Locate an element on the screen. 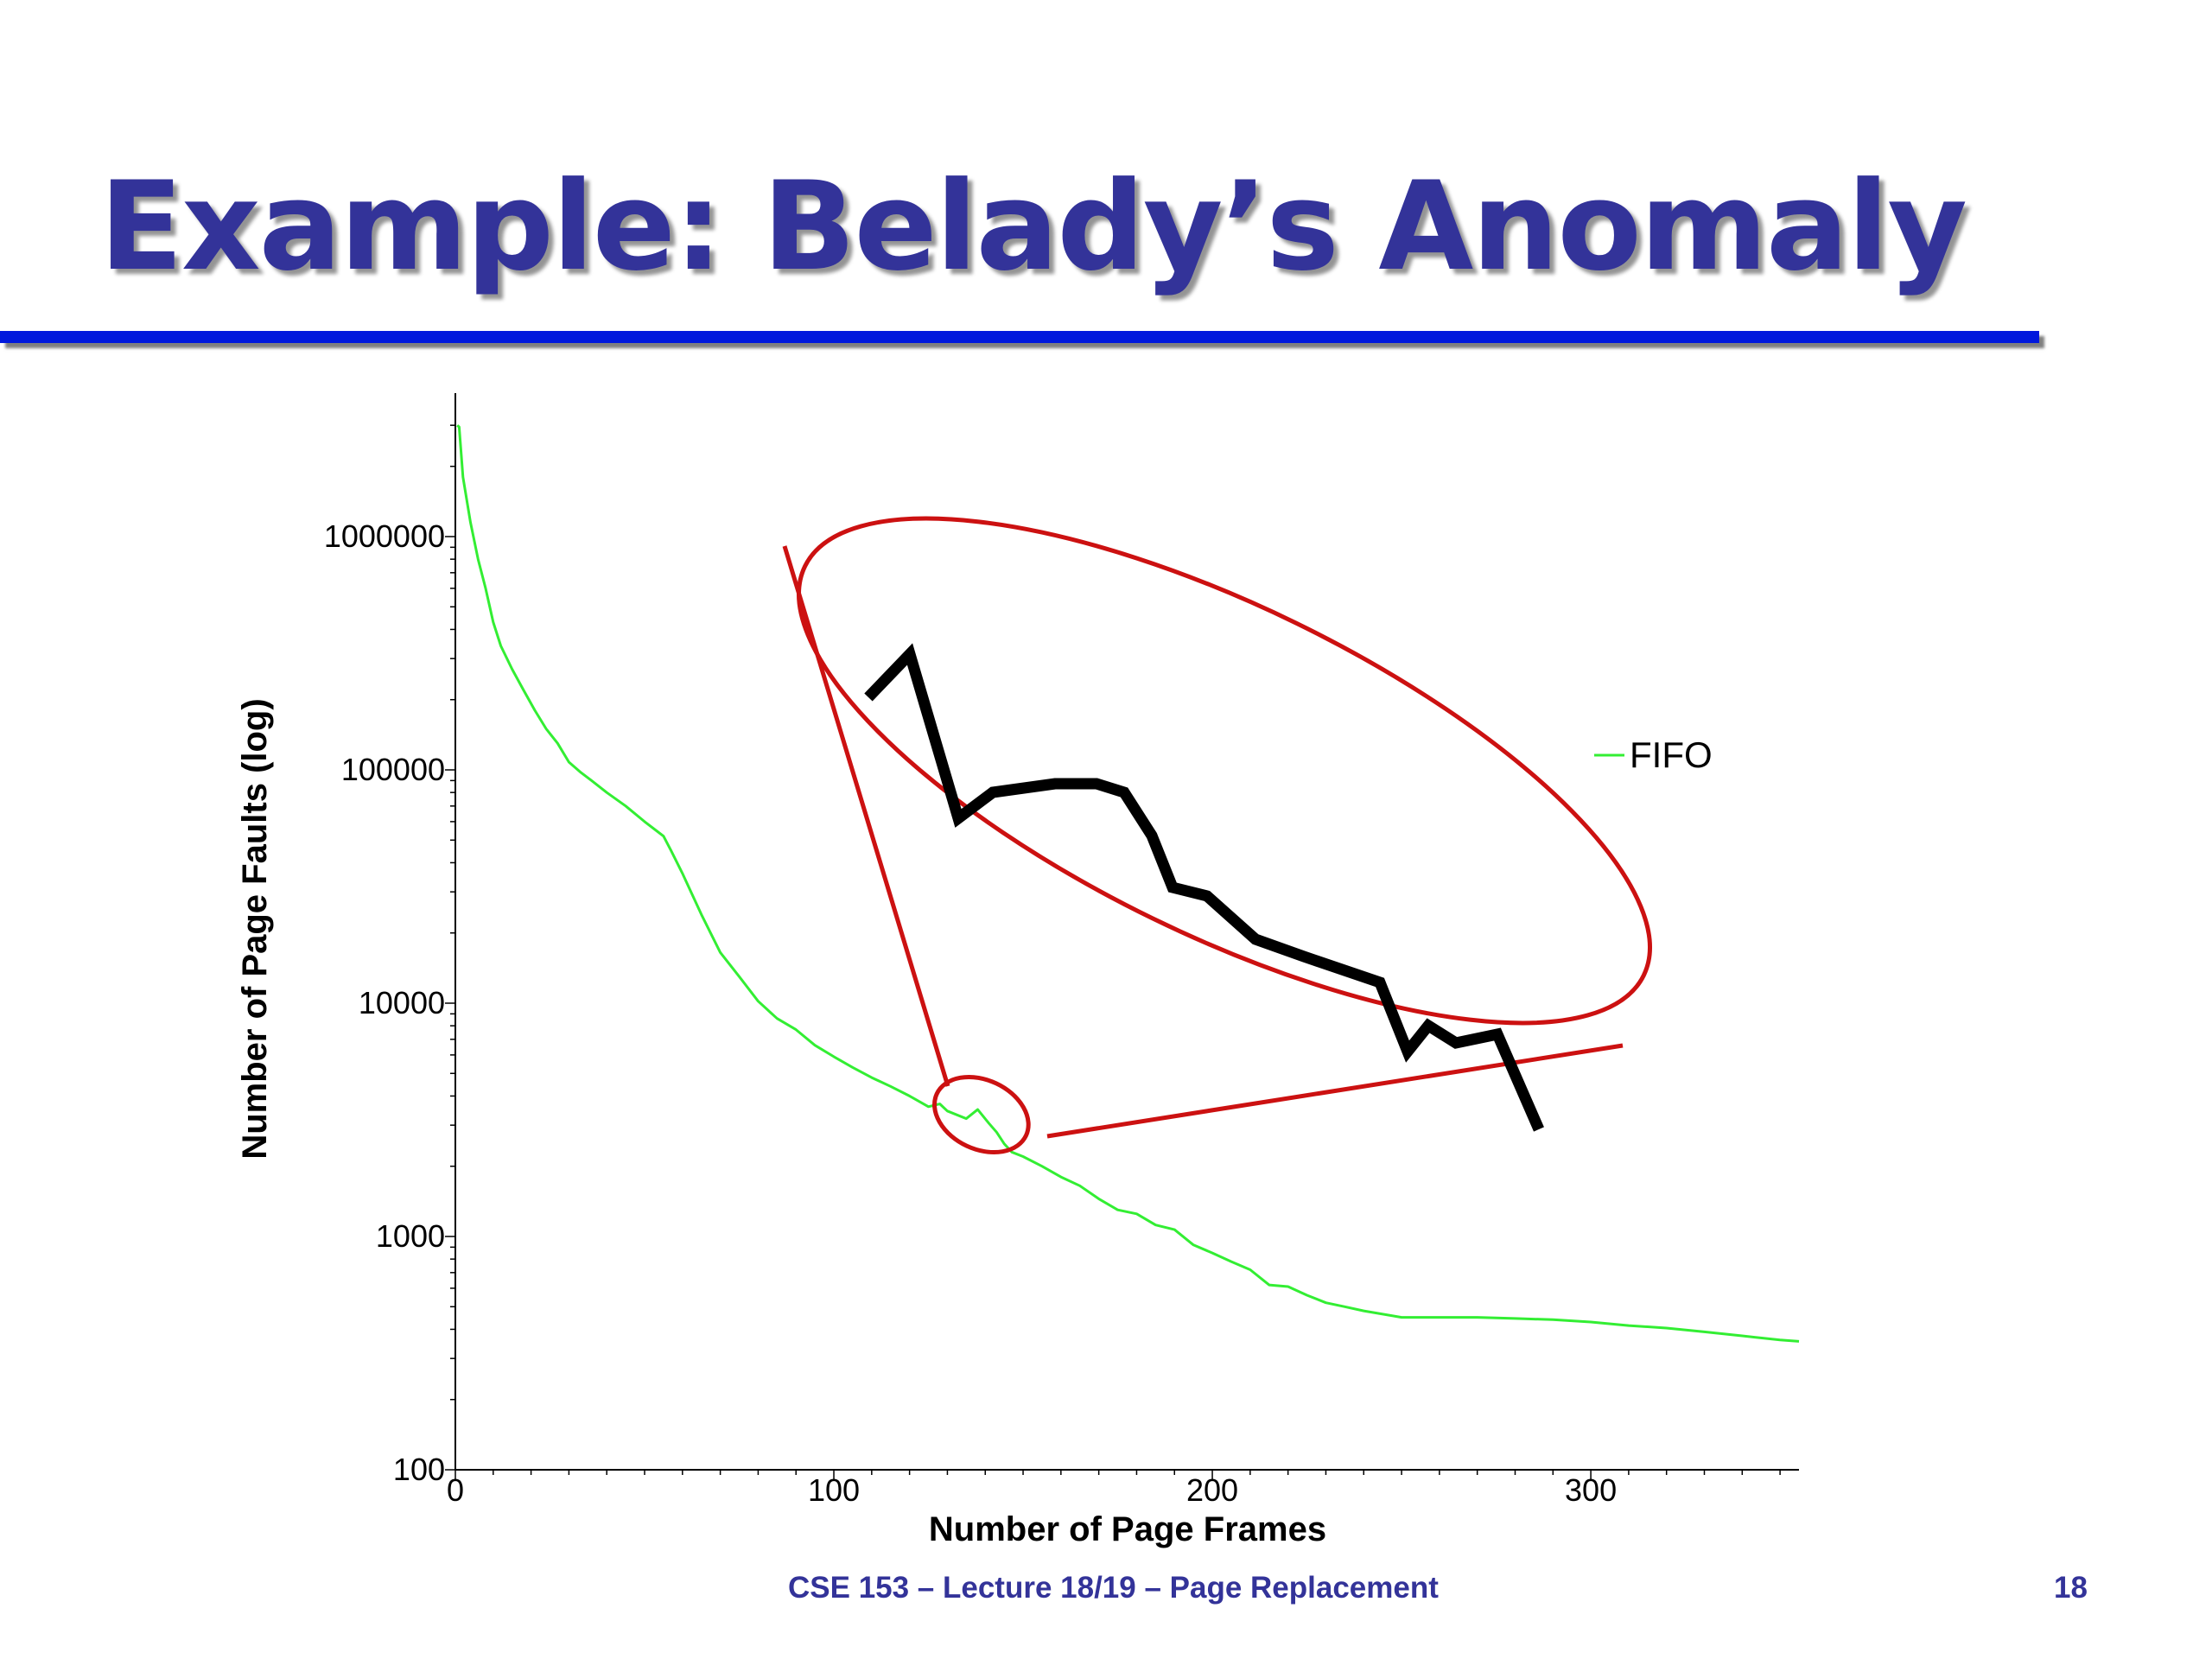 The width and height of the screenshot is (2212, 1659). y-tick-label: 1000000 is located at coordinates (384, 536).